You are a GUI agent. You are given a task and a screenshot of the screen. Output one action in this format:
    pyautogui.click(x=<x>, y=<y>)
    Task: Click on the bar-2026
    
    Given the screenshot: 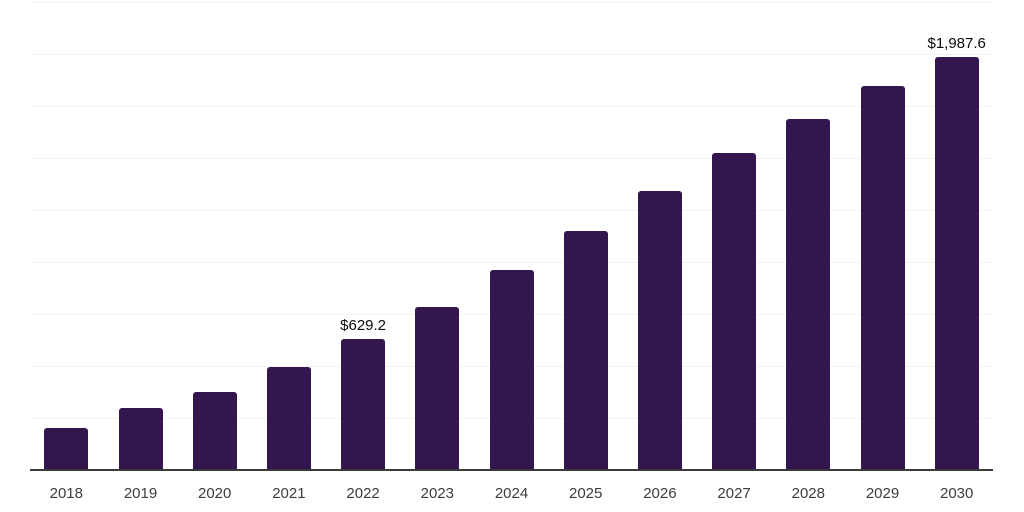 What is the action you would take?
    pyautogui.click(x=659, y=330)
    